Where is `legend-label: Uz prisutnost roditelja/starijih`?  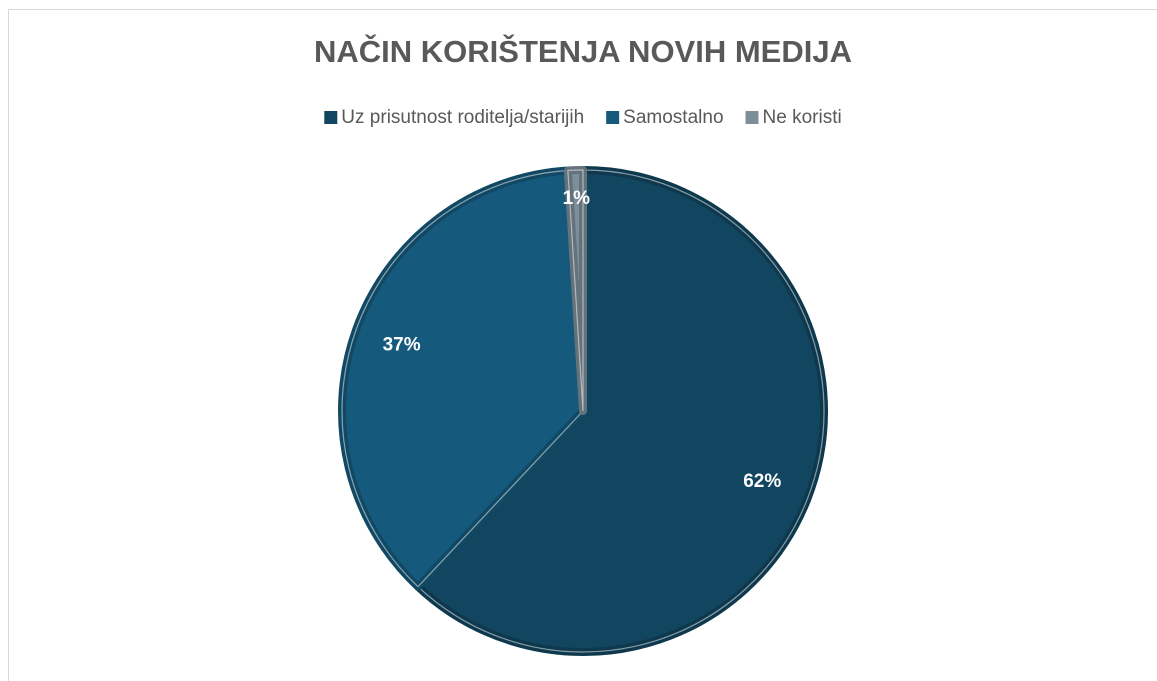 legend-label: Uz prisutnost roditelja/starijih is located at coordinates (462, 117).